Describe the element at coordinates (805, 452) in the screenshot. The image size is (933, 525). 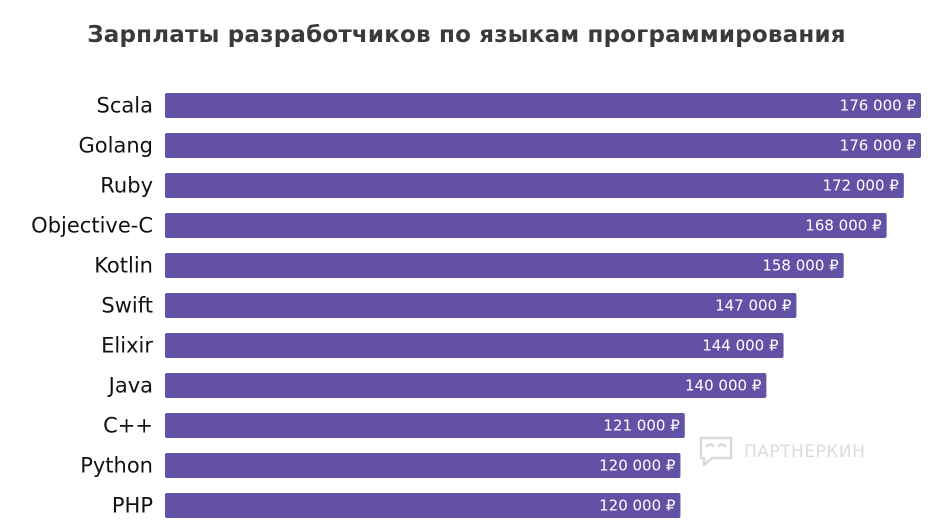
I see `watermark-text: ПАРТНЕРКИН` at that location.